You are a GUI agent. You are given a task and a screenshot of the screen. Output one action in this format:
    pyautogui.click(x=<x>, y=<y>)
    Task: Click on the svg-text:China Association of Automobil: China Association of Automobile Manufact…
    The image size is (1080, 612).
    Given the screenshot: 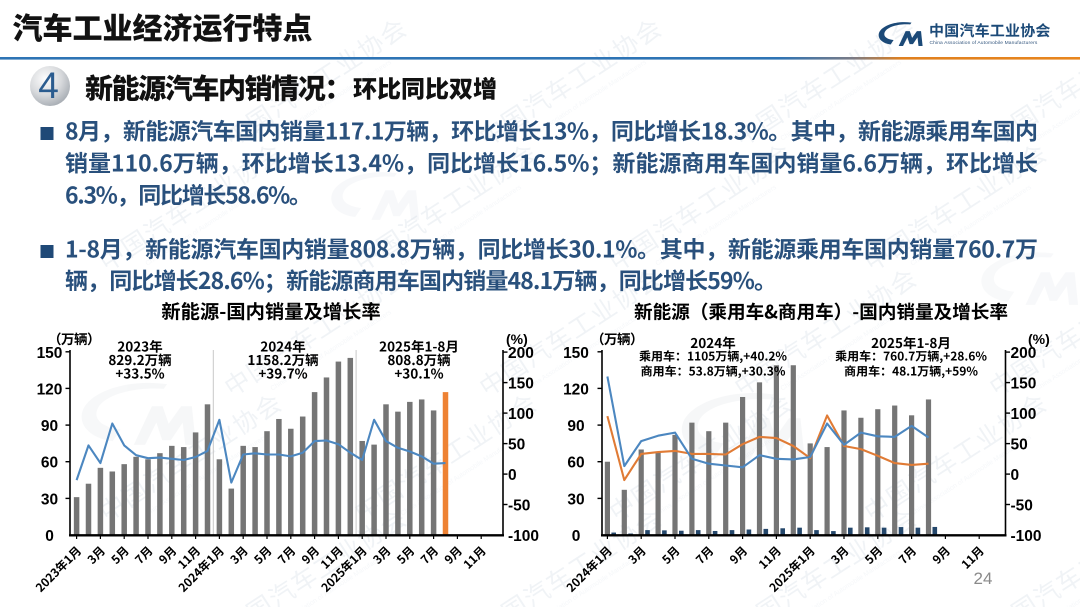 What is the action you would take?
    pyautogui.click(x=984, y=43)
    